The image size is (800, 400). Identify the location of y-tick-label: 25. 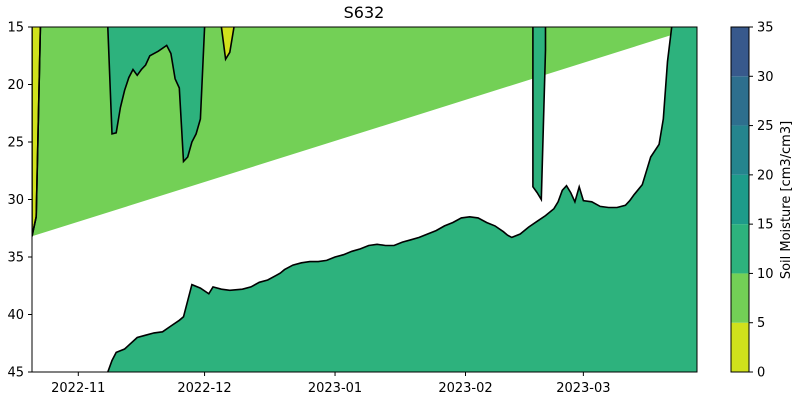
(15, 143).